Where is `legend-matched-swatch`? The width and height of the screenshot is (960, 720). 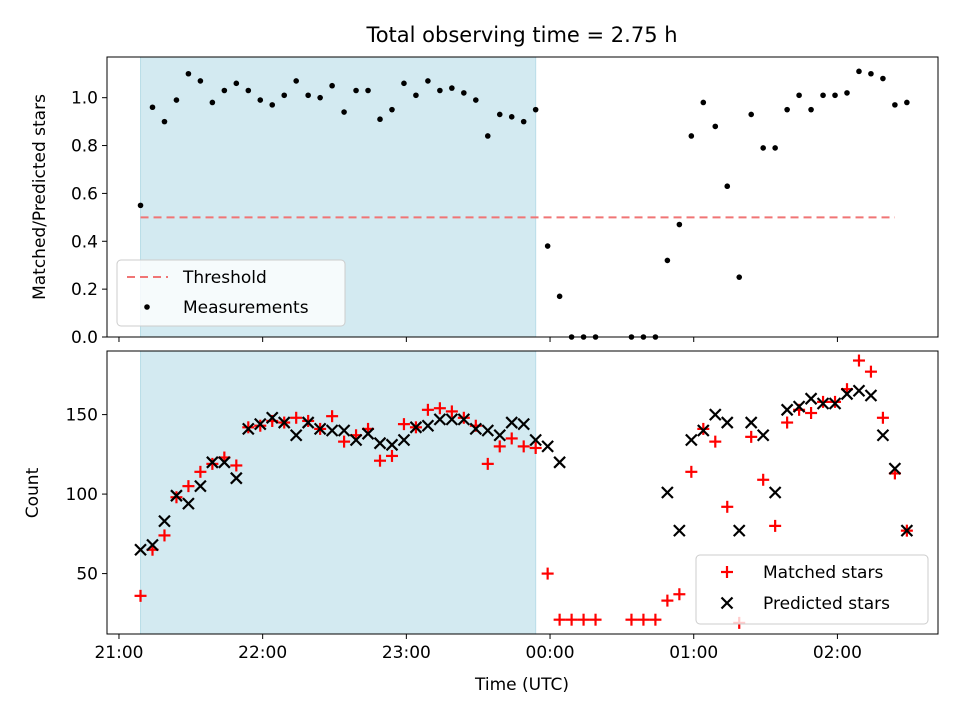 legend-matched-swatch is located at coordinates (727, 572).